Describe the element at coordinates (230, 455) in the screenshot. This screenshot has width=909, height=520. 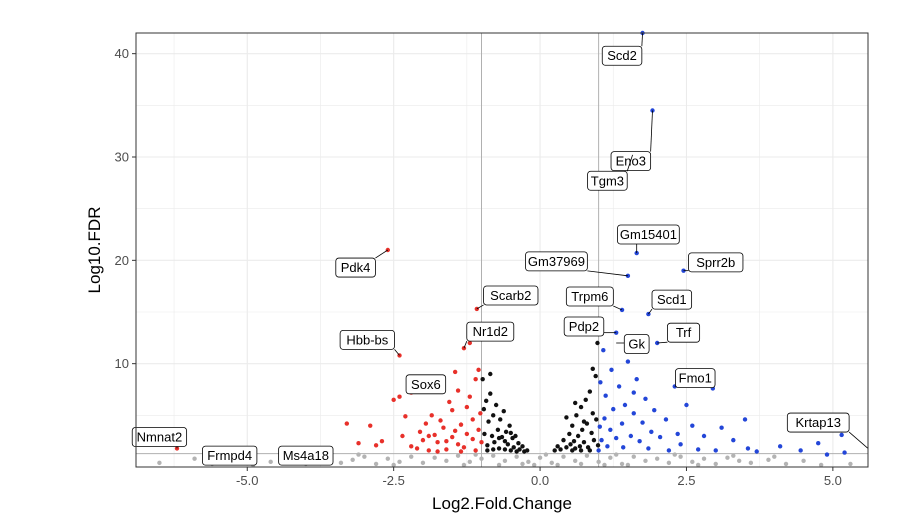
I see `gene-label-frmpd4: Frmpd4` at that location.